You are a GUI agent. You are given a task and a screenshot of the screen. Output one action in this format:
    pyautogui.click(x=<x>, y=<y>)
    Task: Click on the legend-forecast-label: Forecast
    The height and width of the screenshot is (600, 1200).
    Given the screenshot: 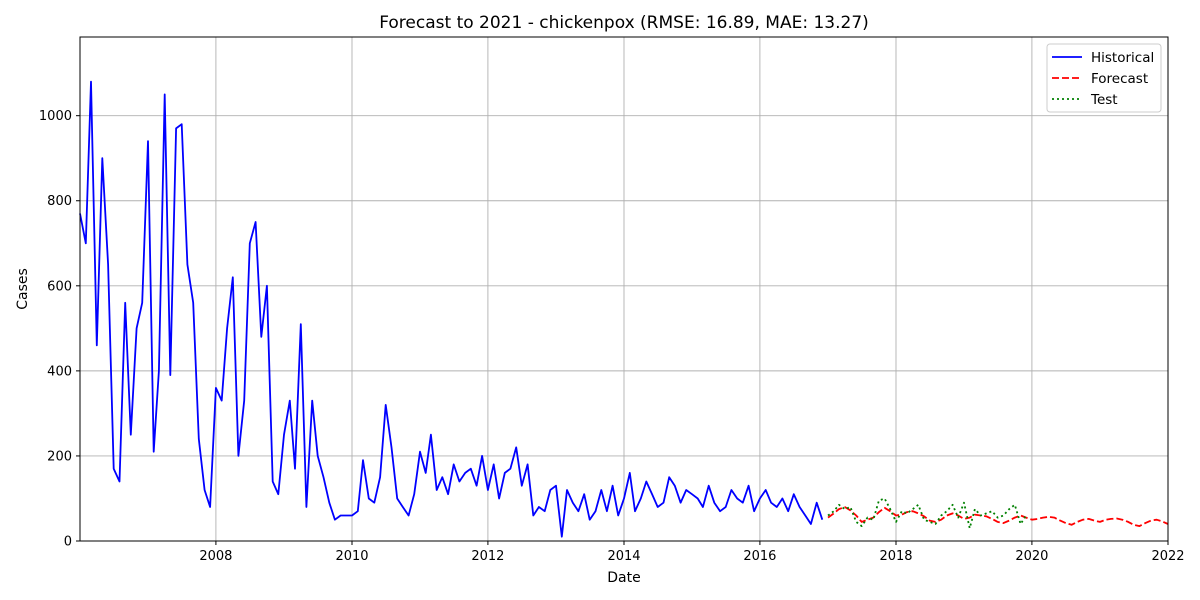 What is the action you would take?
    pyautogui.click(x=1119, y=79)
    